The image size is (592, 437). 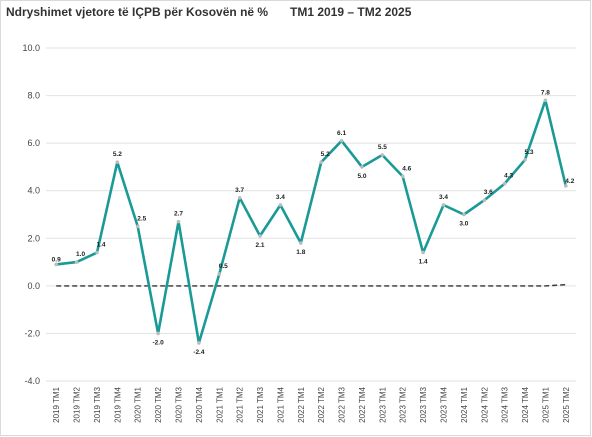 I want to click on data-label: 2.5, so click(x=141, y=218).